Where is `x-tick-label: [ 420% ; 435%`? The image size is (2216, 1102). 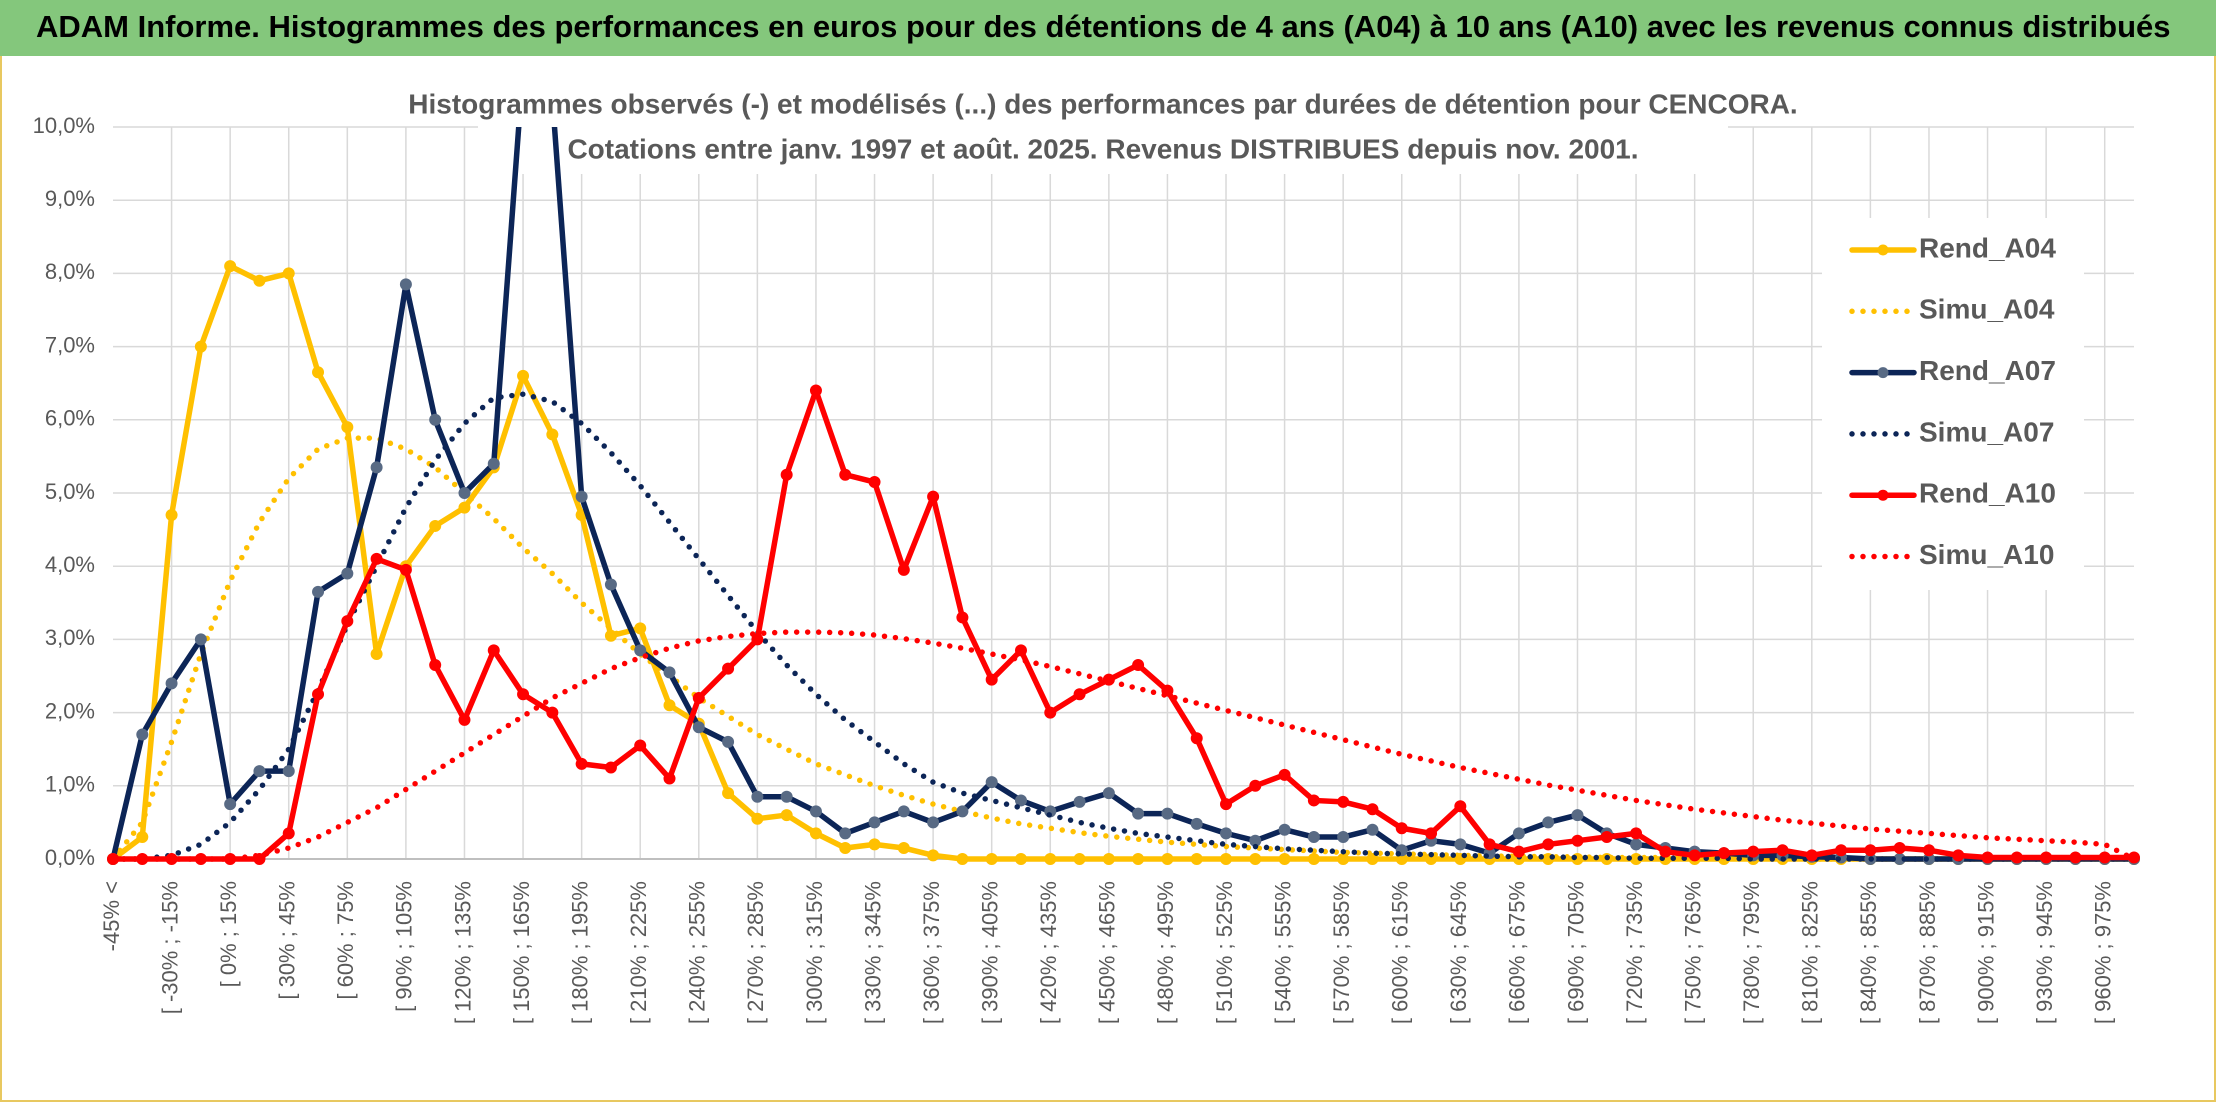 x-tick-label: [ 420% ; 435% is located at coordinates (1048, 952).